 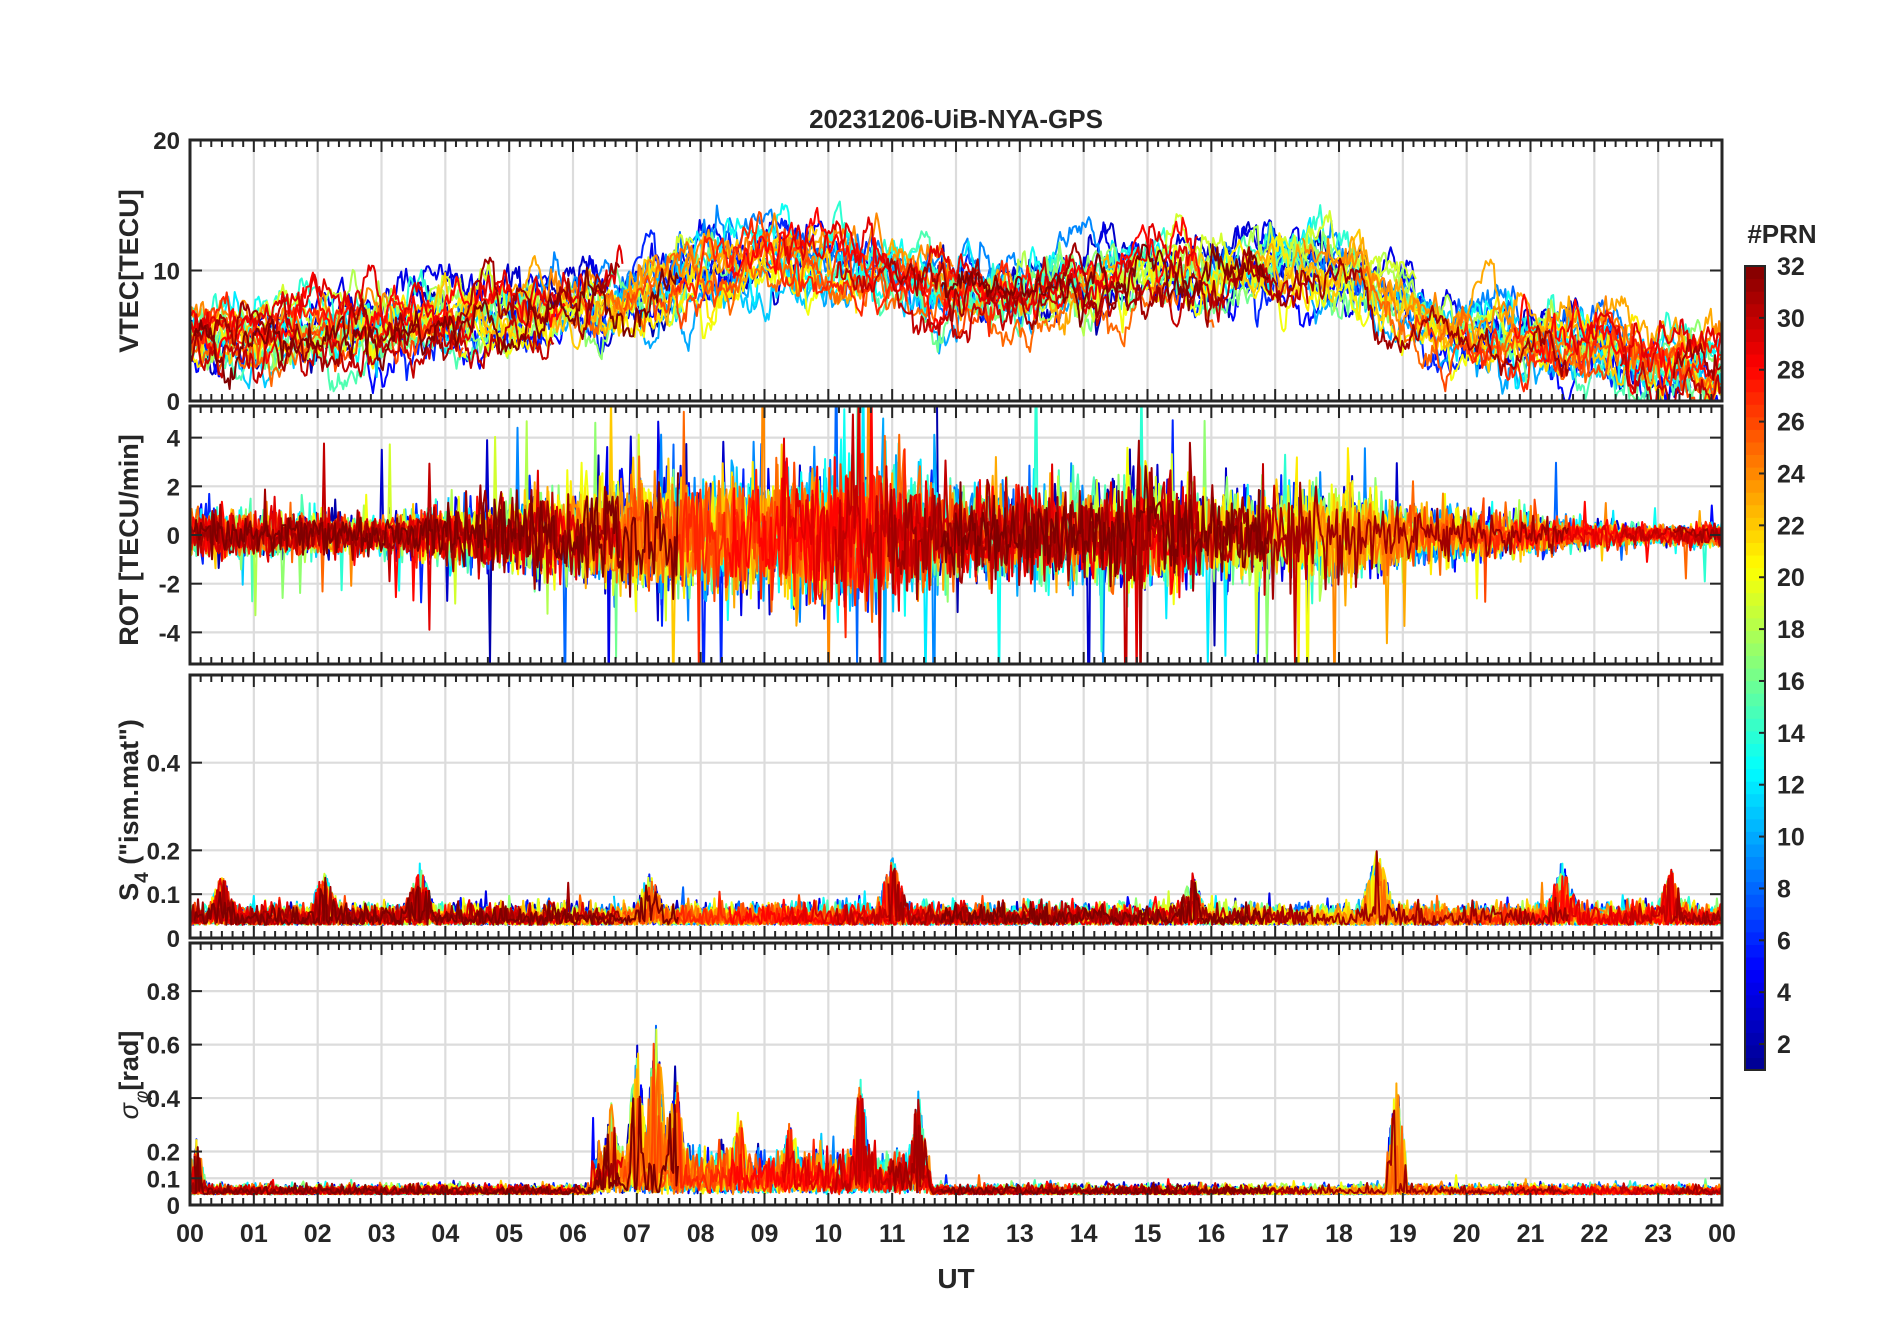 What do you see at coordinates (765, 1234) in the screenshot?
I see `x-tick-label: 09` at bounding box center [765, 1234].